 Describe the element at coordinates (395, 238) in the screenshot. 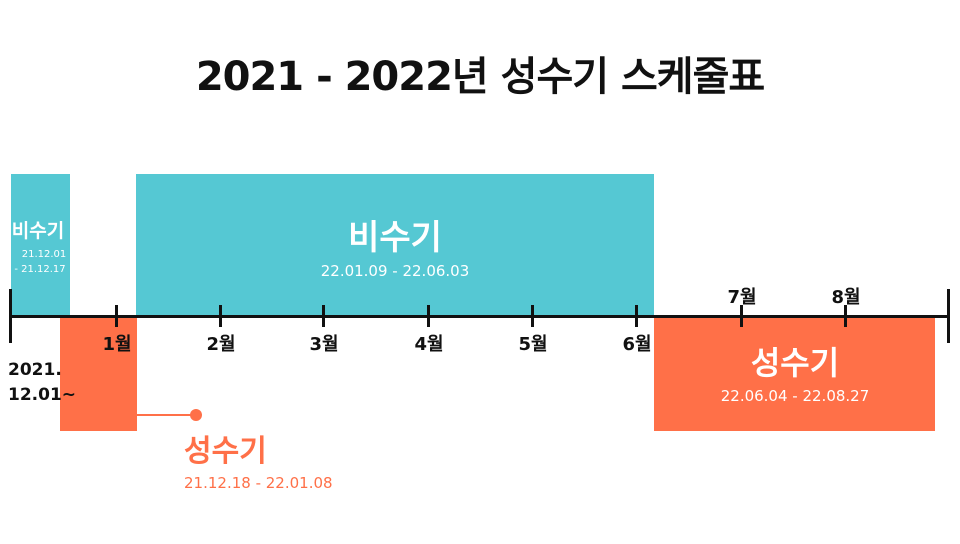

I see `off-season-2-label: 비수기` at that location.